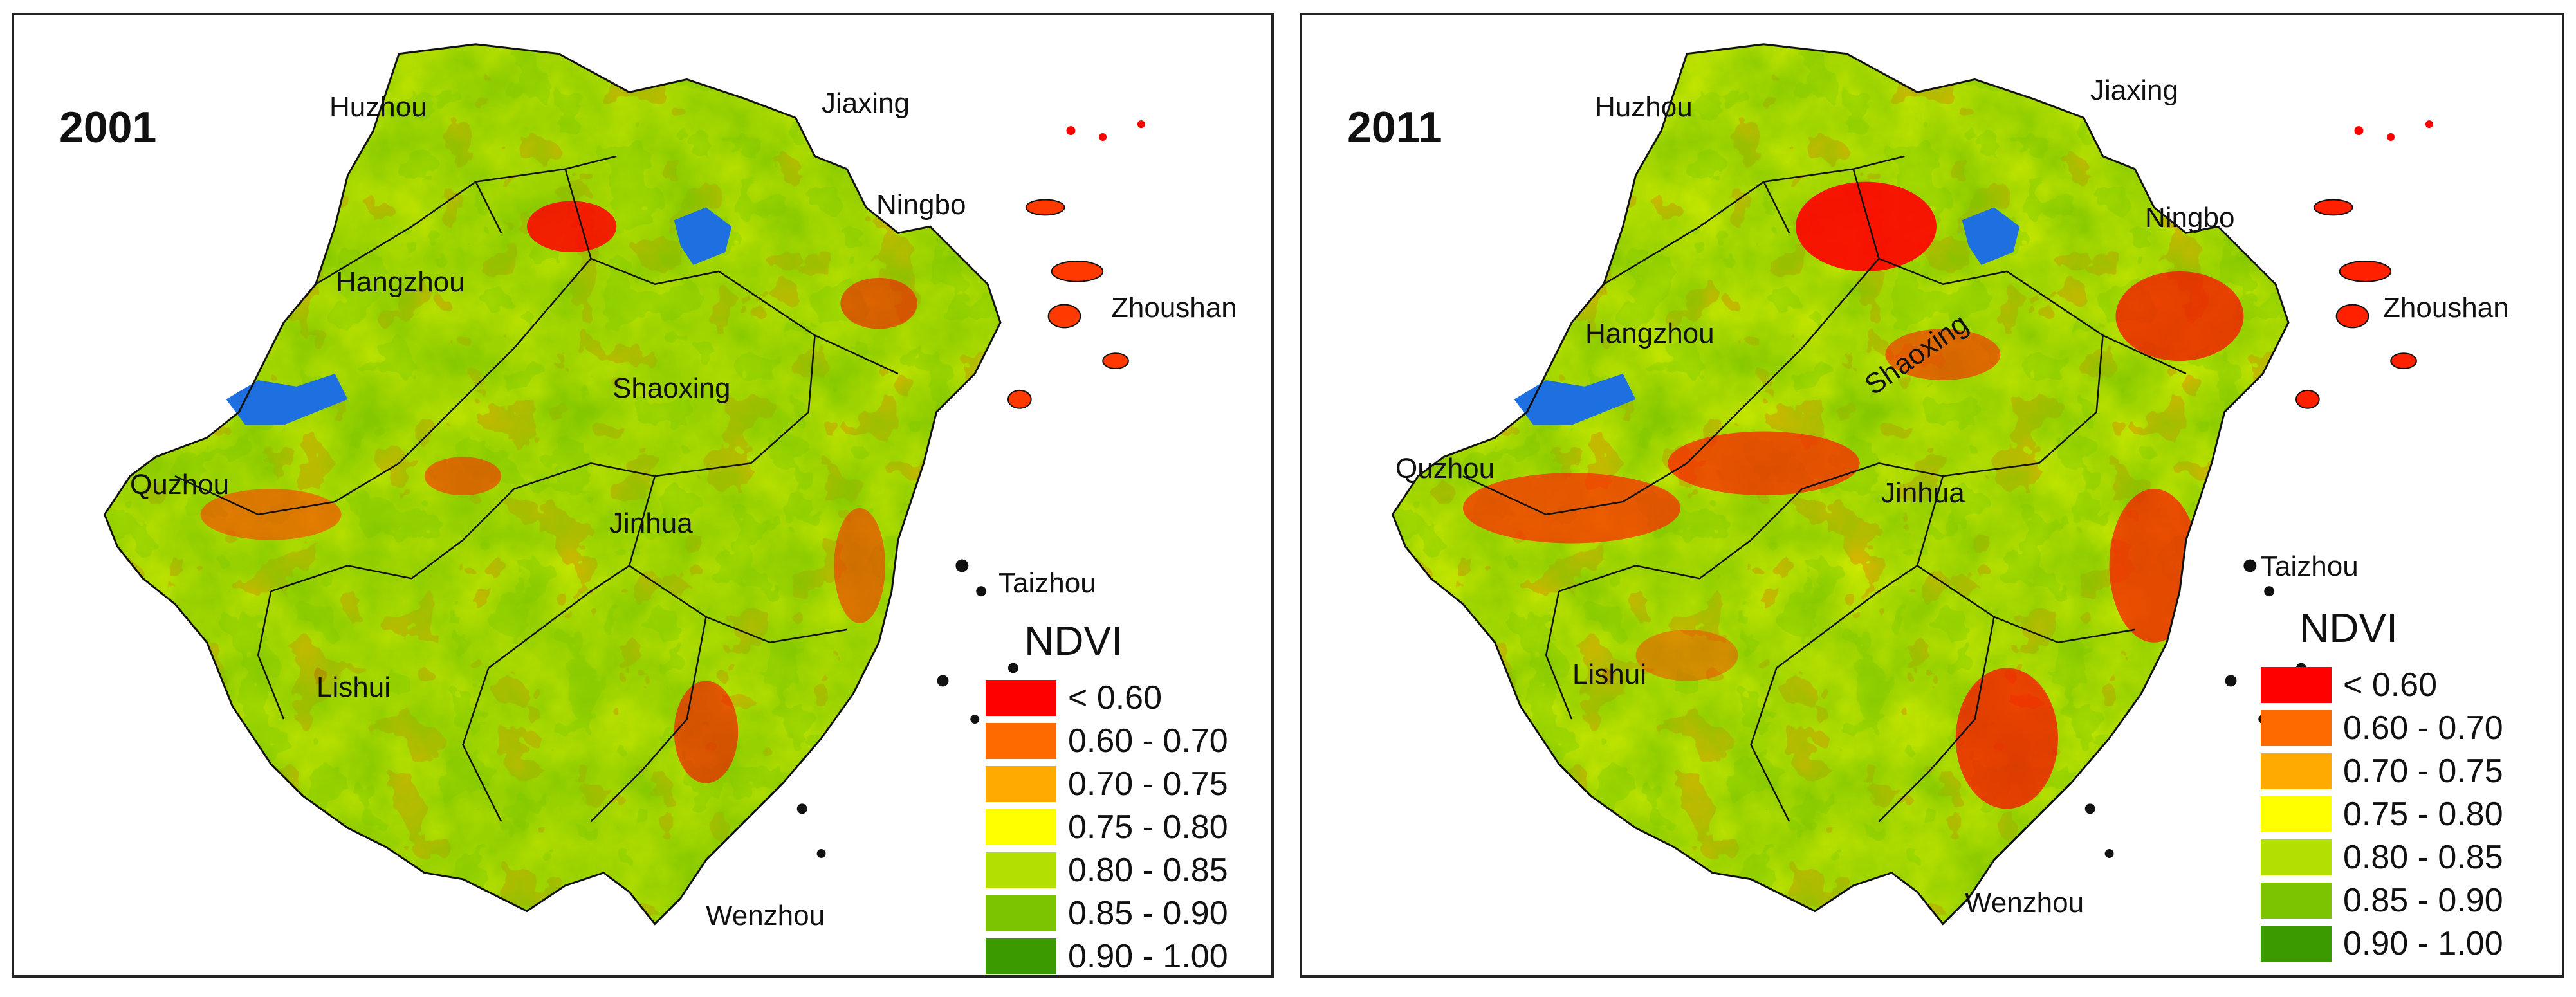 This screenshot has height=997, width=2576. What do you see at coordinates (1394, 127) in the screenshot?
I see `year-label-2011: 2011` at bounding box center [1394, 127].